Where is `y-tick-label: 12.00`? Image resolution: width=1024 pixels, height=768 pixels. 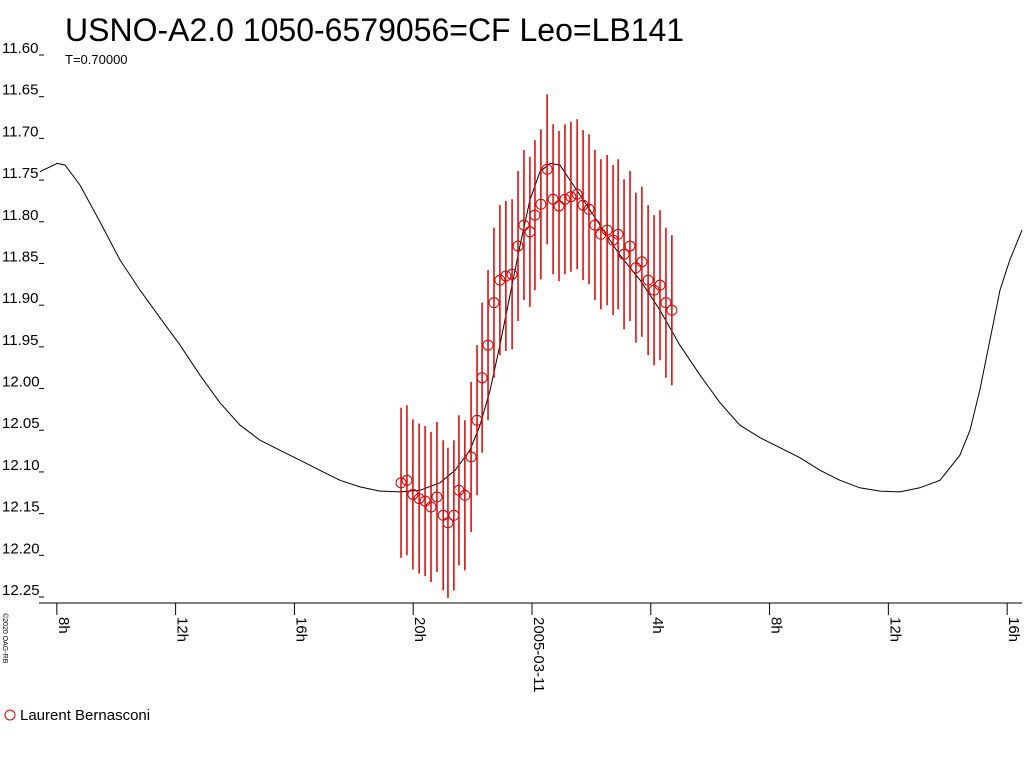
y-tick-label: 12.00 is located at coordinates (21, 382).